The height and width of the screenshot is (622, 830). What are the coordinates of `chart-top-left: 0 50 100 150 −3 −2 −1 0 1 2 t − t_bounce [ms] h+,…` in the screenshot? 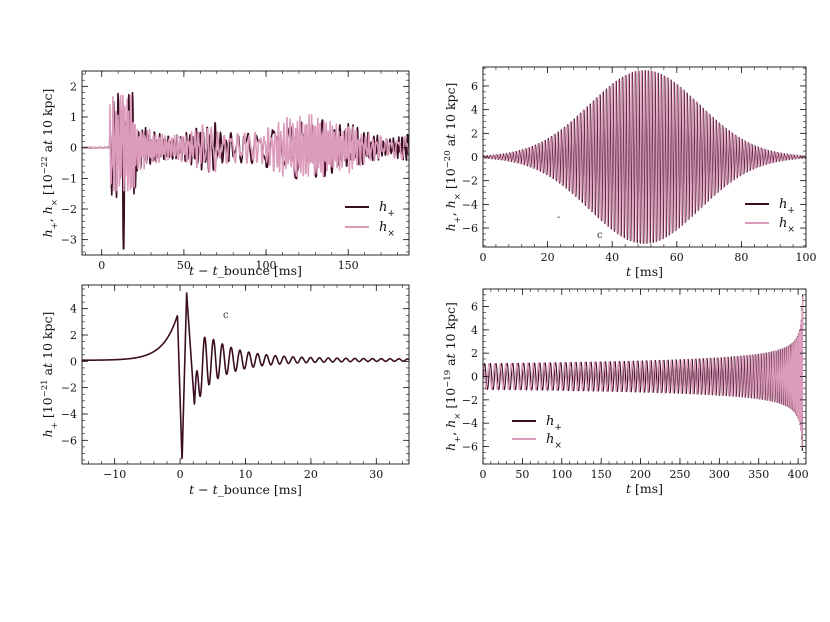 It's located at (225, 174).